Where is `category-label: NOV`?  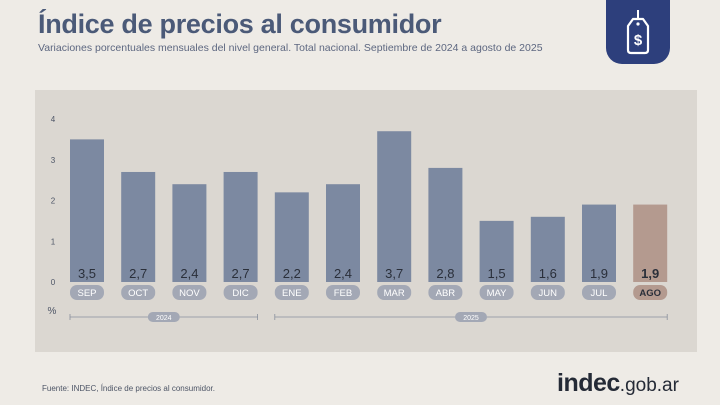 category-label: NOV is located at coordinates (189, 293).